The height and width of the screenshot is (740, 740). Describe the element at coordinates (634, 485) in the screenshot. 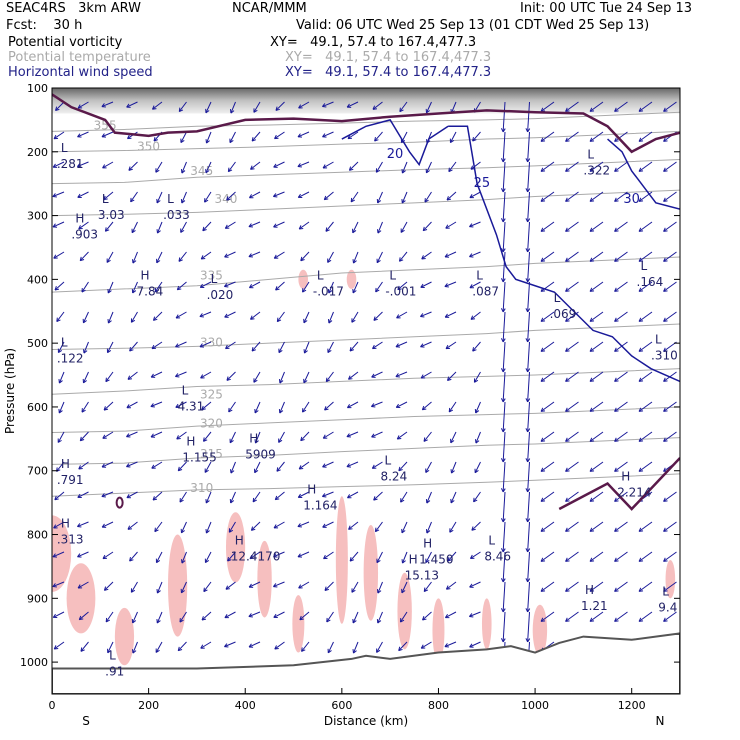

I see `pv-extremum: H2.214` at that location.